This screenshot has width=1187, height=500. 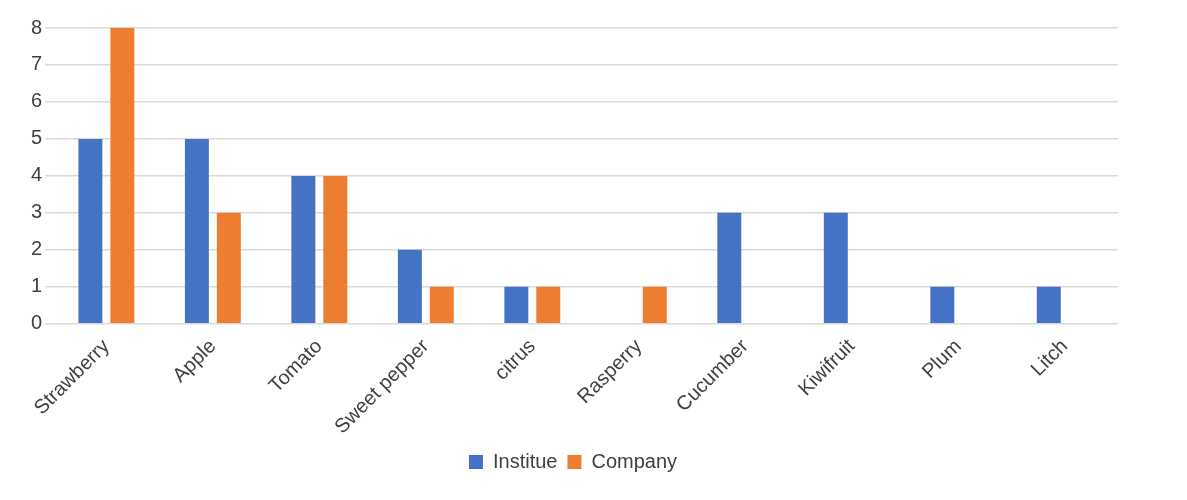 I want to click on y-tick-label: 4, so click(x=37, y=174).